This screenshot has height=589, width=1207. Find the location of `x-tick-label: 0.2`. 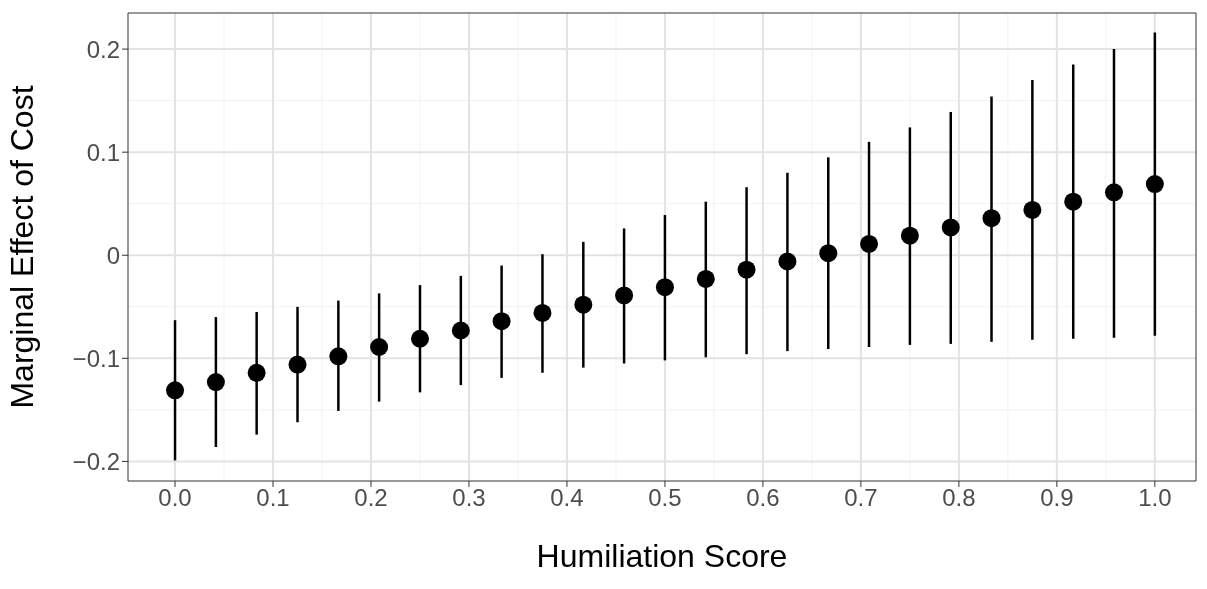

x-tick-label: 0.2 is located at coordinates (371, 498).